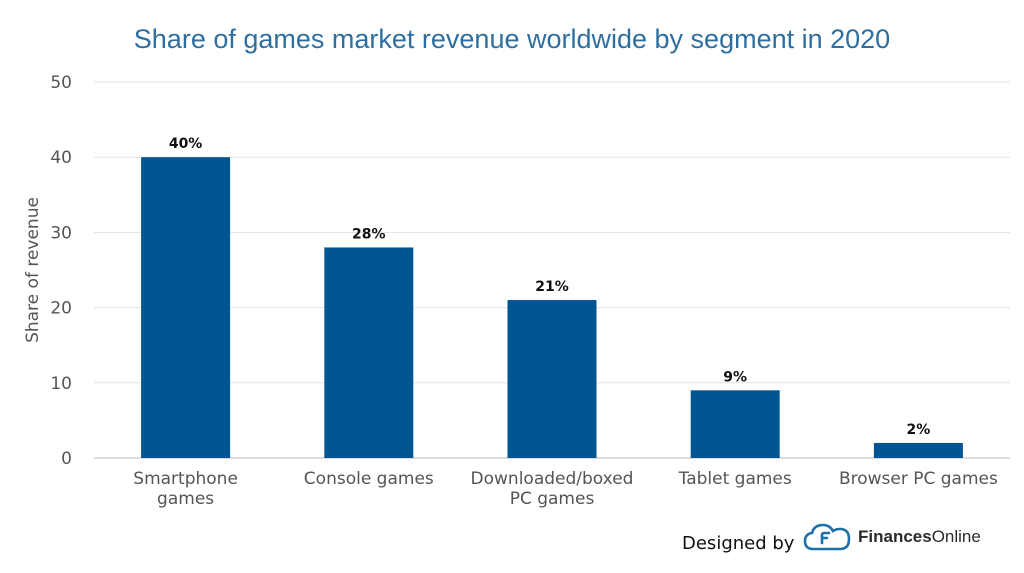 This screenshot has height=573, width=1024. What do you see at coordinates (61, 309) in the screenshot?
I see `y-tick-label: 20` at bounding box center [61, 309].